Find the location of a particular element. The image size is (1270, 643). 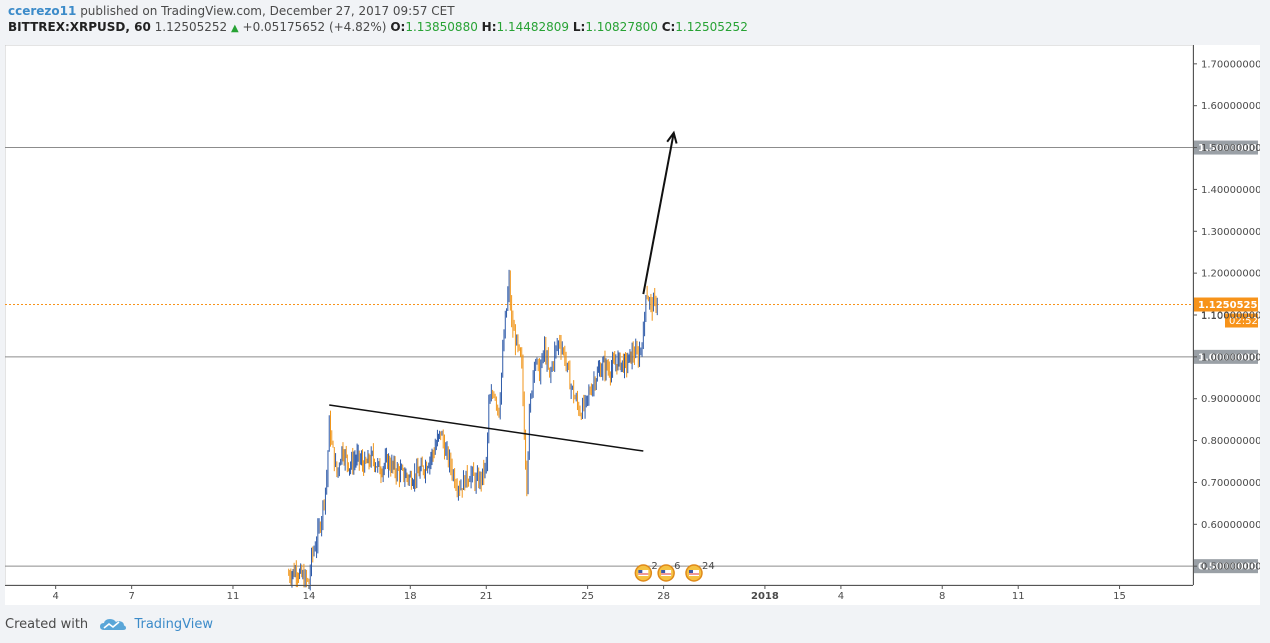

y-tick-label: 1.60000000 is located at coordinates (1230, 106).